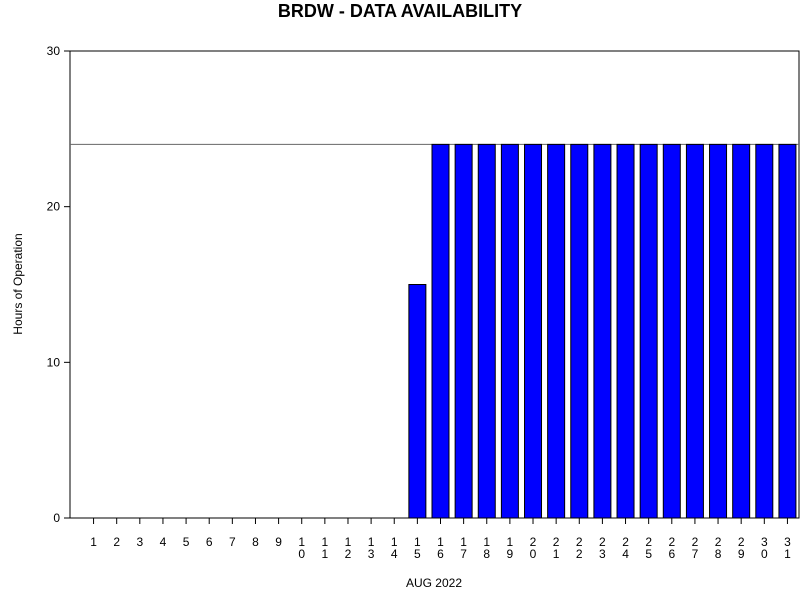  I want to click on x-tick-label: 7, so click(232, 542).